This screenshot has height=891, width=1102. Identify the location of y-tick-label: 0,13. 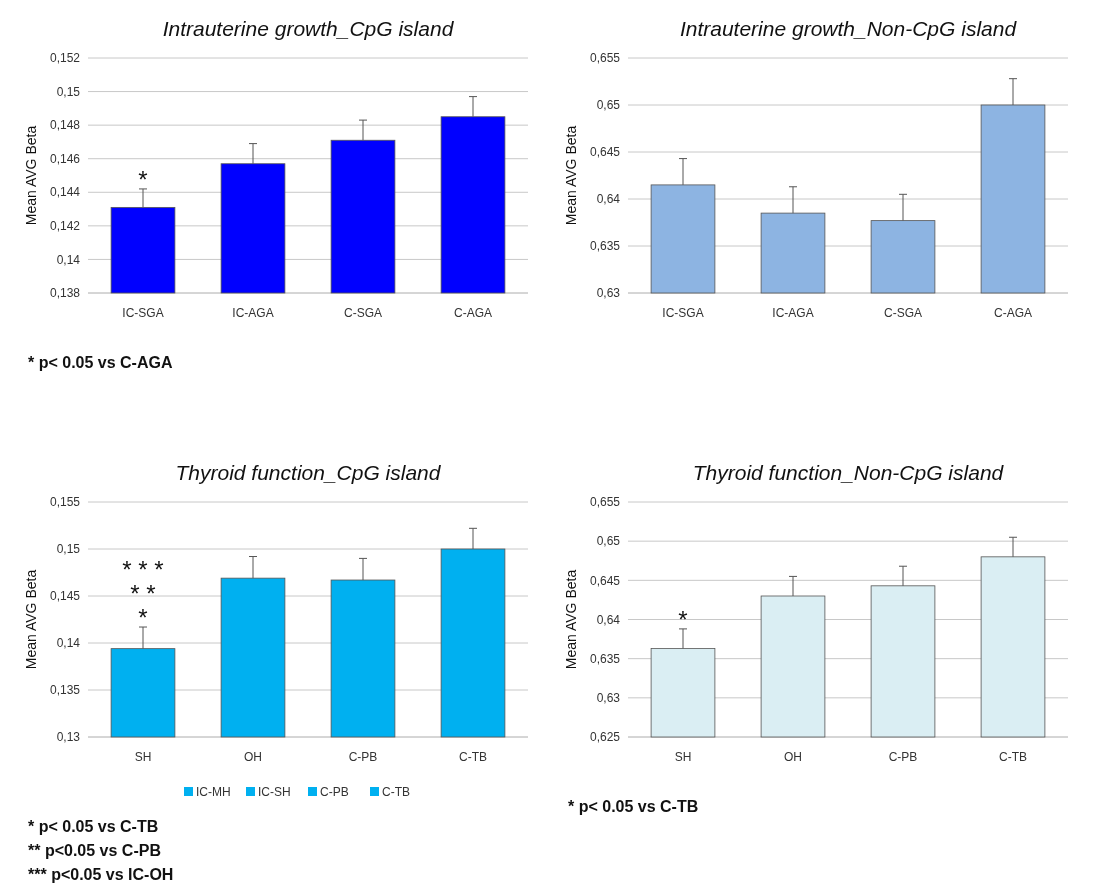
(68, 737).